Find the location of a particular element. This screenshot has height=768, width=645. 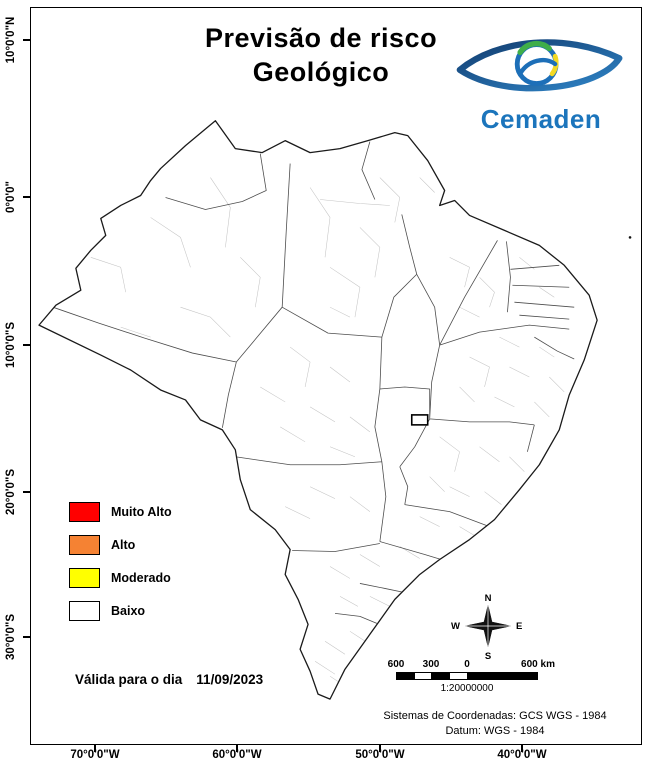

legend-label: Moderado is located at coordinates (141, 578).